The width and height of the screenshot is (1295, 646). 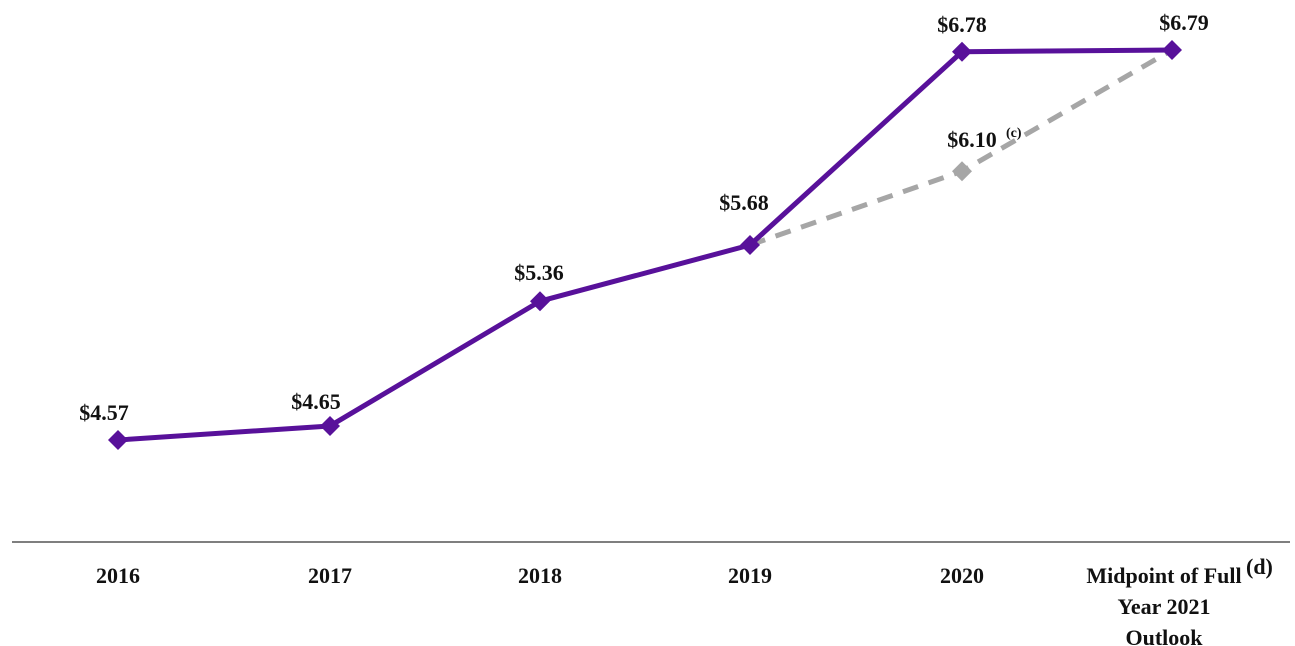 I want to click on x-tick-label: Midpoint of Full Year 2021 Outlook, so click(x=1163, y=604).